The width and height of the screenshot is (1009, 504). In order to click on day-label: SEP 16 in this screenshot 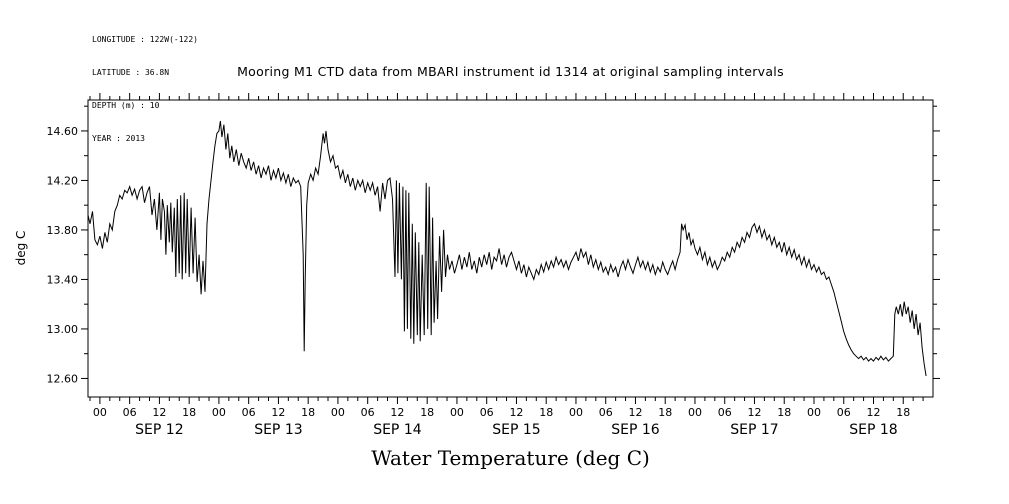, I will do `click(635, 430)`.